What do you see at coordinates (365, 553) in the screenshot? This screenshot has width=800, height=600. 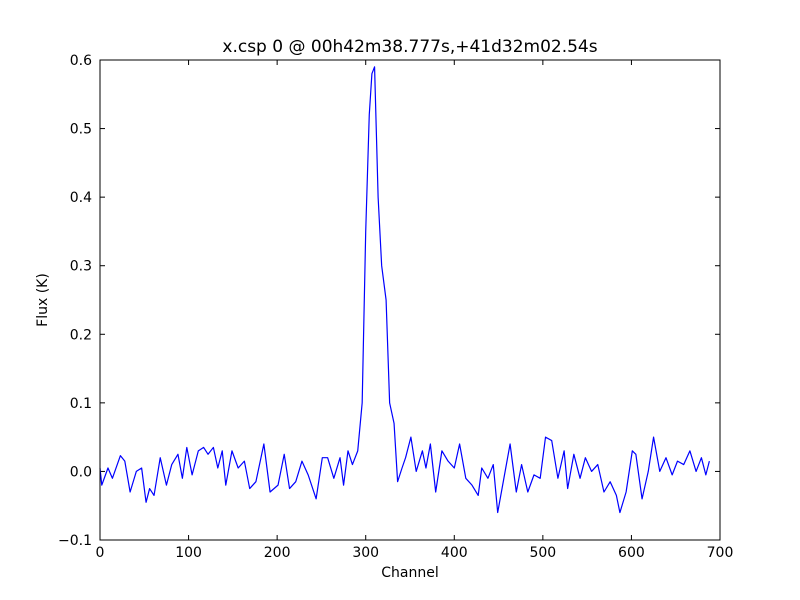 I see `x-tick-label: 300` at bounding box center [365, 553].